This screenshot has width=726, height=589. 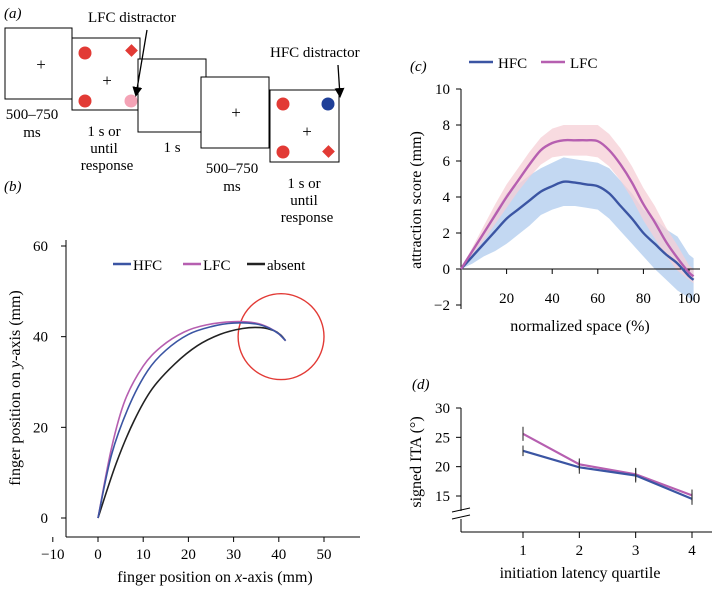 What do you see at coordinates (461, 510) in the screenshot?
I see `d-axis-break-upper` at bounding box center [461, 510].